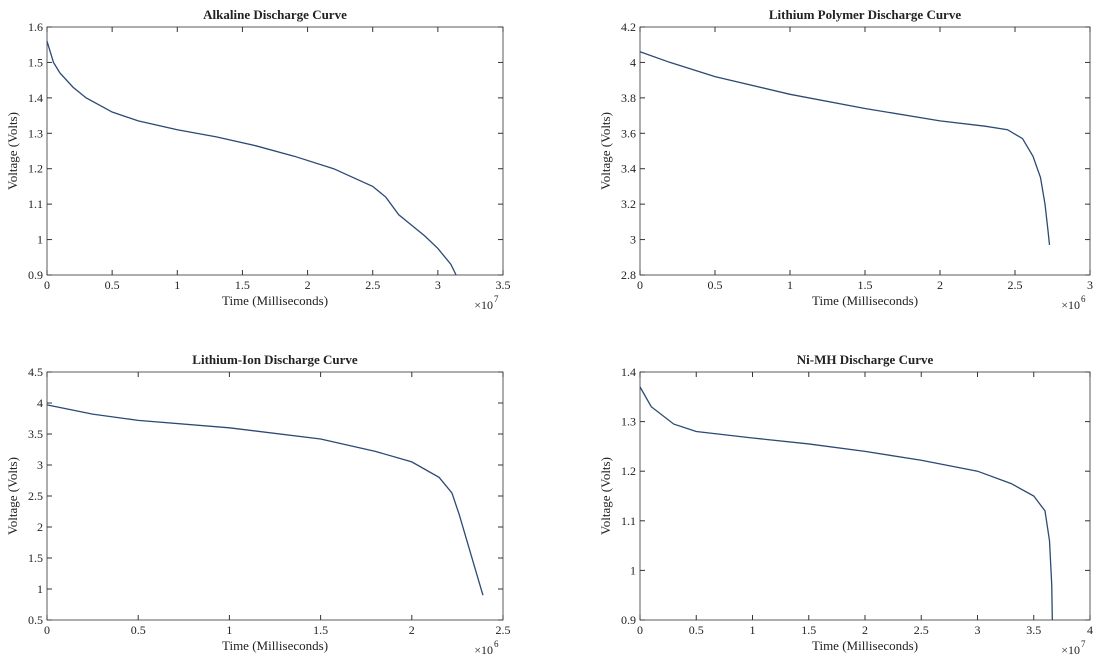 Image resolution: width=1094 pixels, height=658 pixels. Describe the element at coordinates (40, 527) in the screenshot. I see `y-tick-label: 2` at that location.